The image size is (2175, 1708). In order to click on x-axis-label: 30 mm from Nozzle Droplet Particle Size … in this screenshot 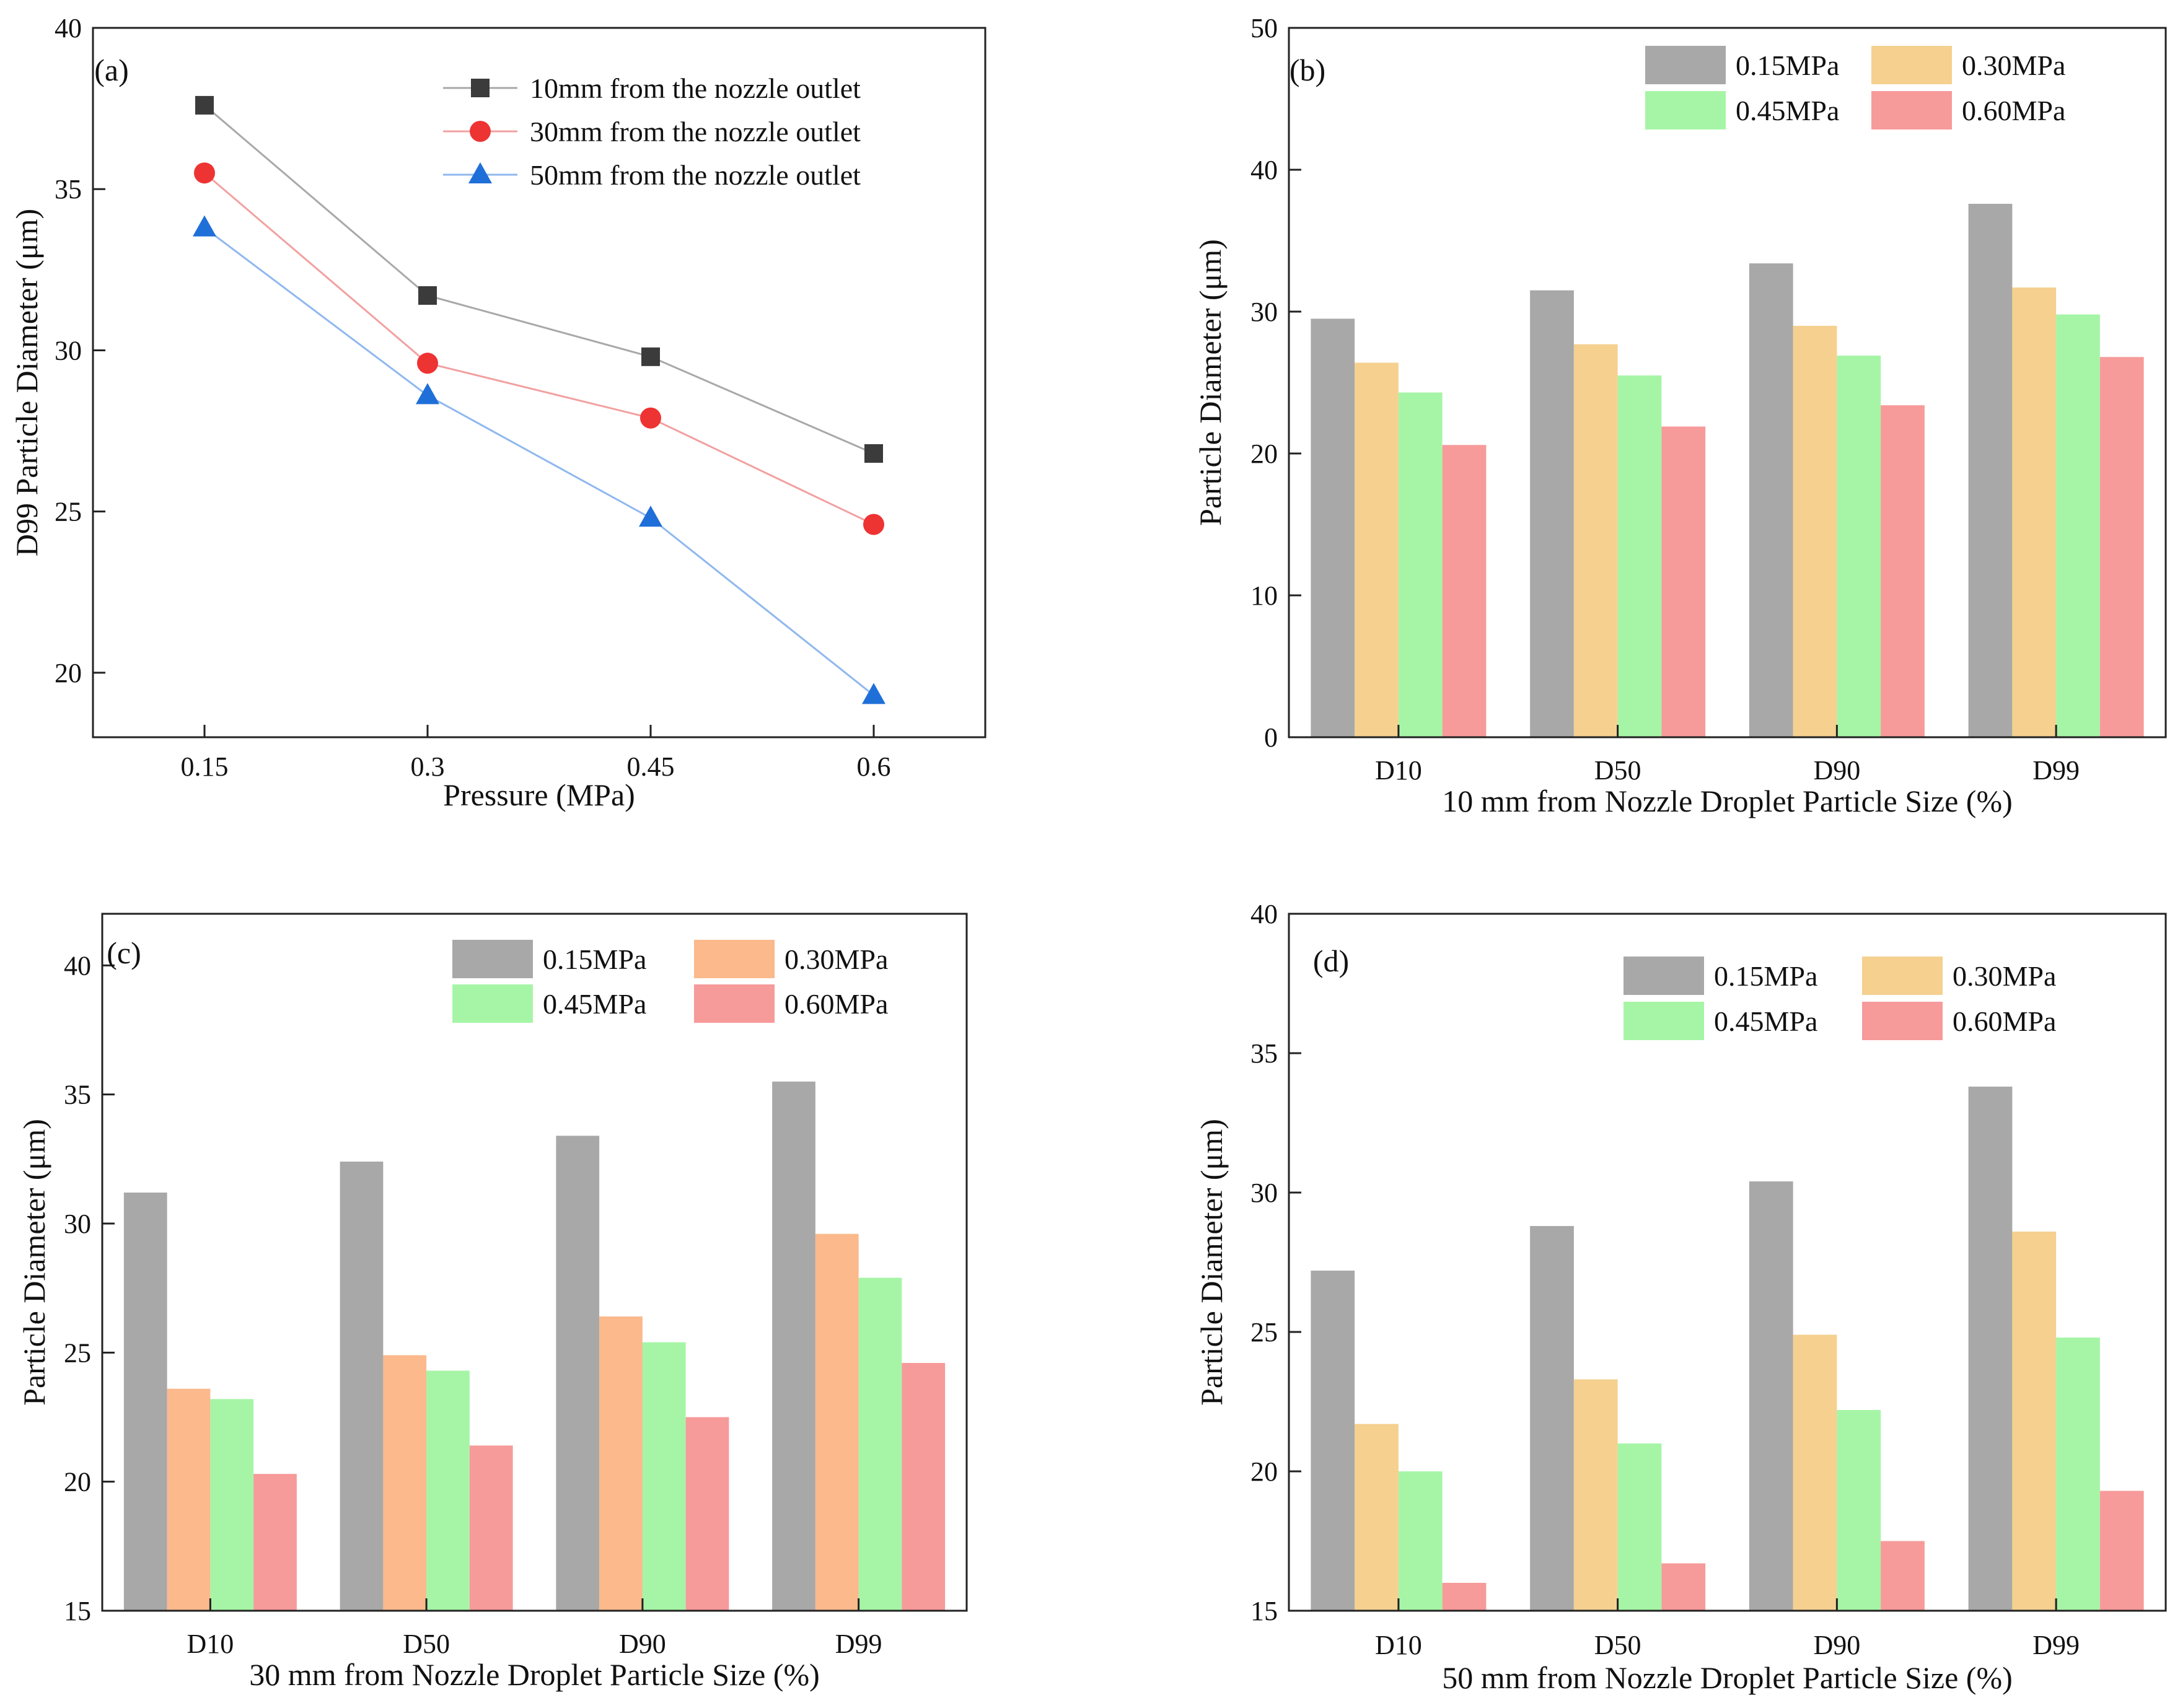, I will do `click(534, 1674)`.